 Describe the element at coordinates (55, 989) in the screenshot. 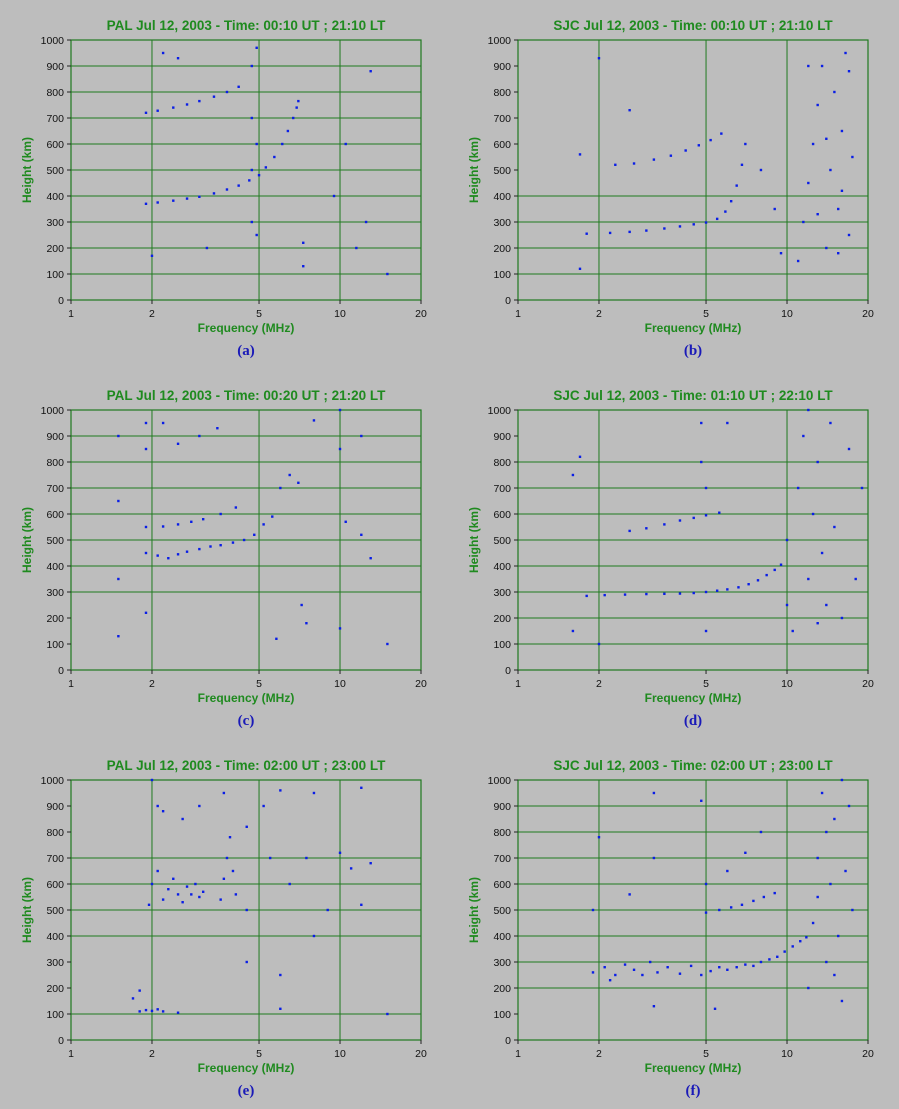

I see `y-tick-label: 200` at that location.